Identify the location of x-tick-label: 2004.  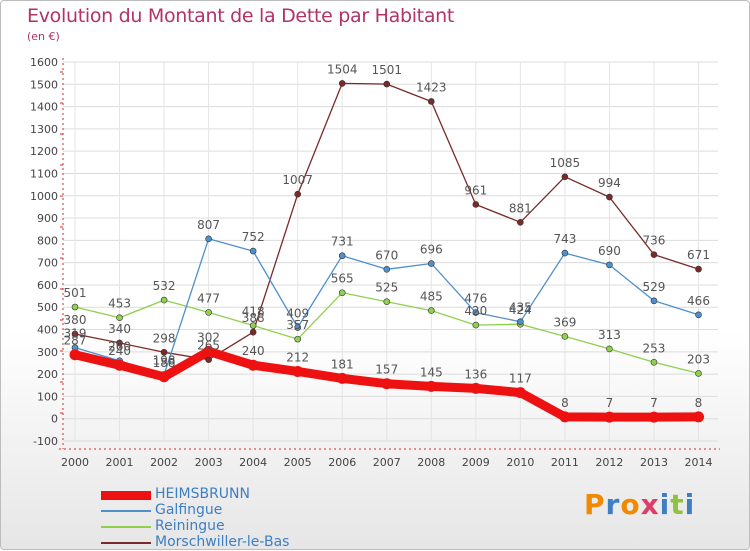
(253, 462).